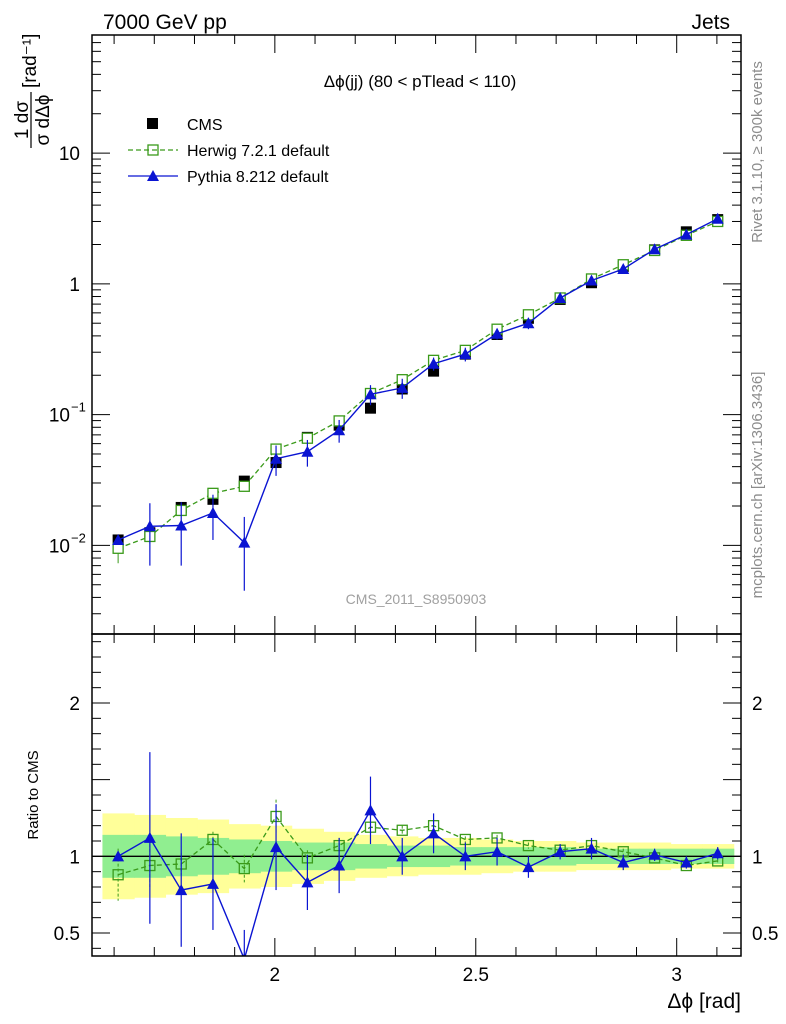  Describe the element at coordinates (710, 22) in the screenshot. I see `header-process-label: Jets` at that location.